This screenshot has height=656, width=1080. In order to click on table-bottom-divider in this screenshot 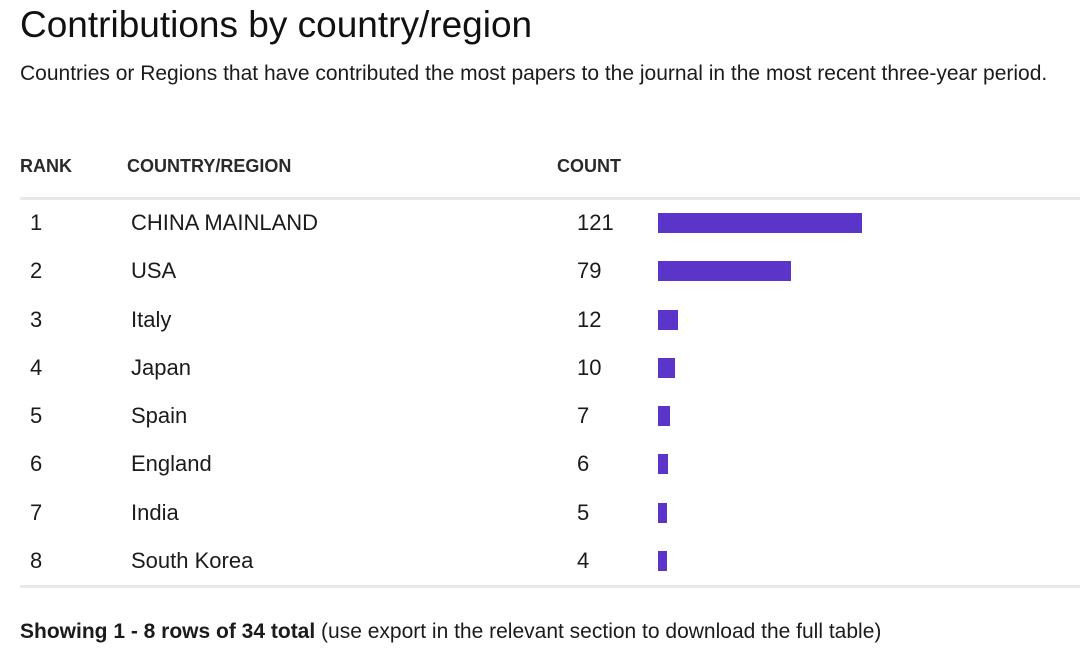, I will do `click(550, 586)`.